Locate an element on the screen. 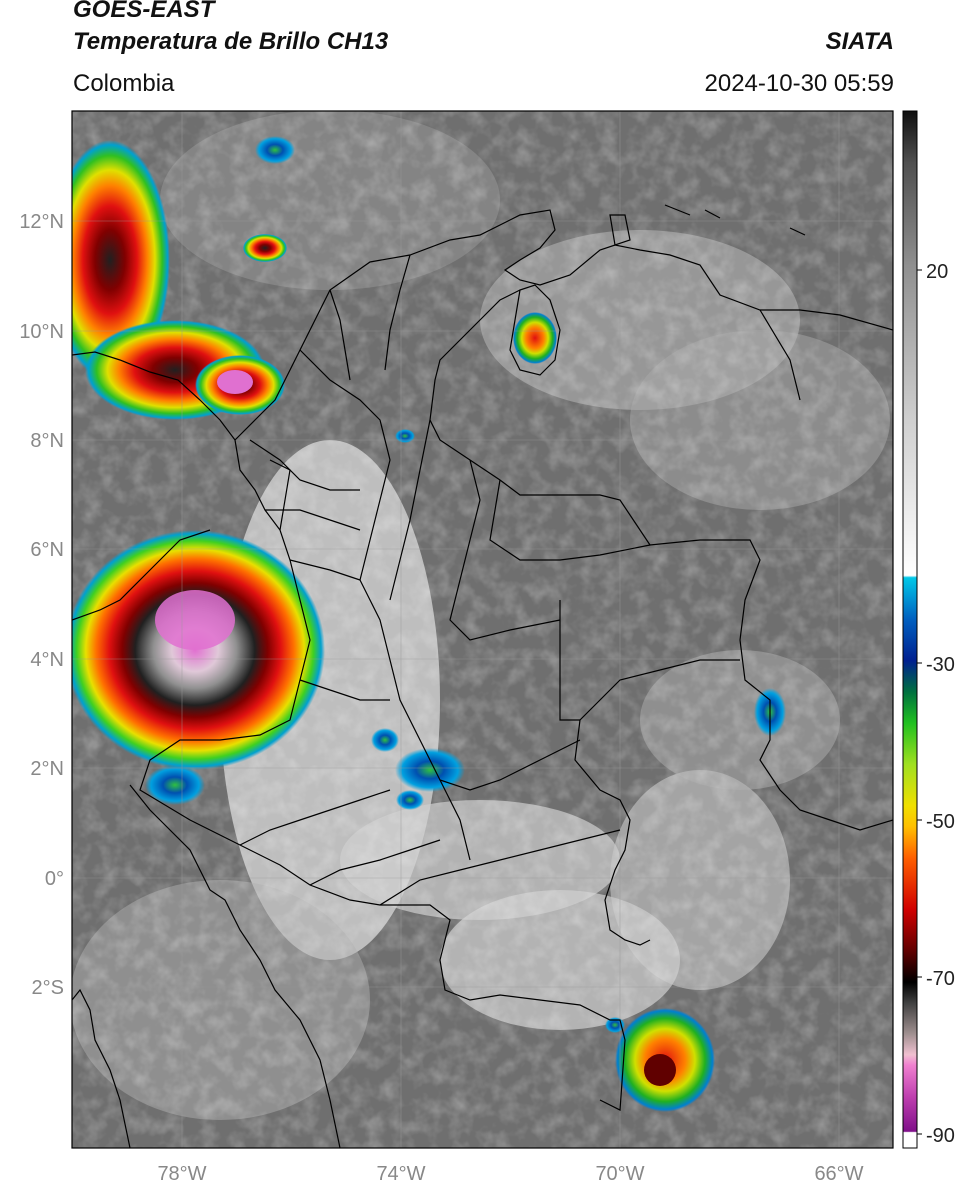  lon-label: 74°W is located at coordinates (400, 1174).